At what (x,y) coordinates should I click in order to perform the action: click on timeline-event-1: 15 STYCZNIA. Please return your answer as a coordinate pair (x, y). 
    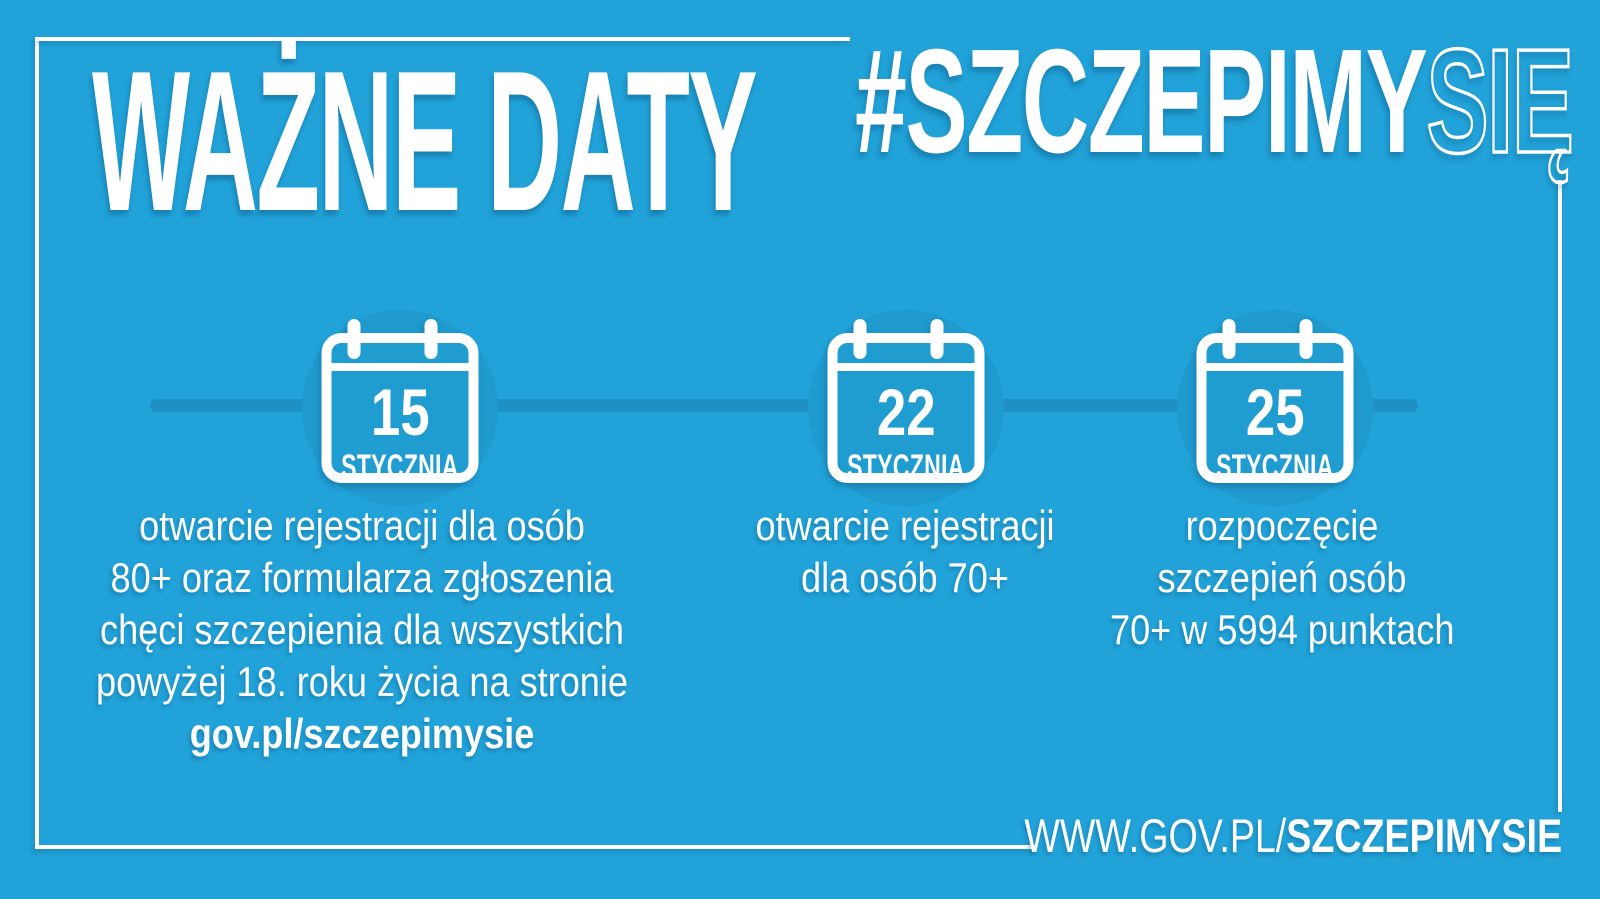
    Looking at the image, I should click on (400, 408).